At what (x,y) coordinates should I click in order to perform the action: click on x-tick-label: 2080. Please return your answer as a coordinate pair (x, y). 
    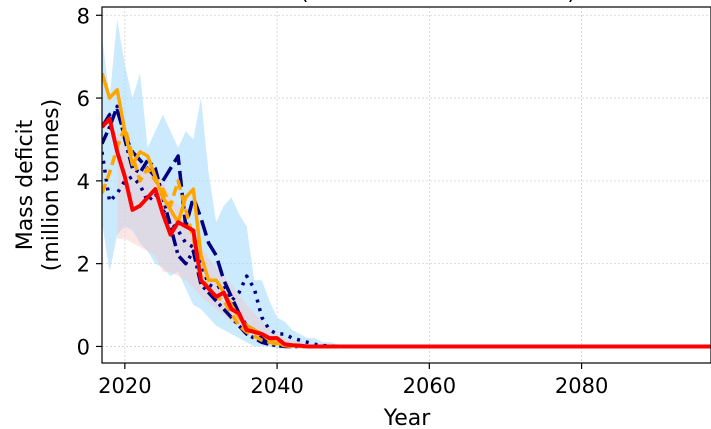
    Looking at the image, I should click on (581, 386).